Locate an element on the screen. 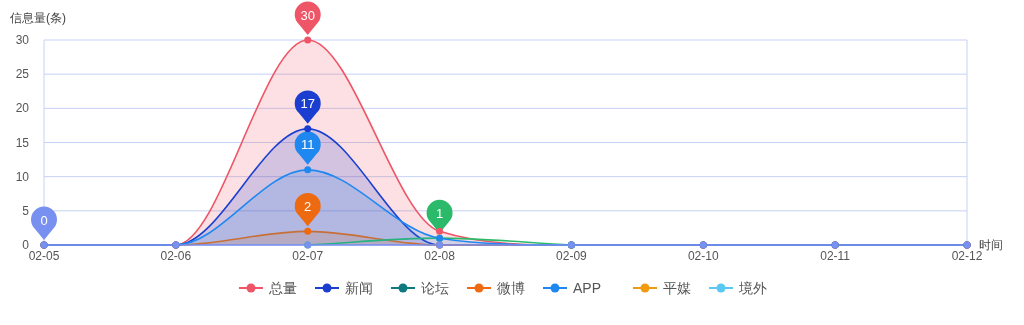 The width and height of the screenshot is (1024, 325). y-tick-label: 25 is located at coordinates (22, 74).